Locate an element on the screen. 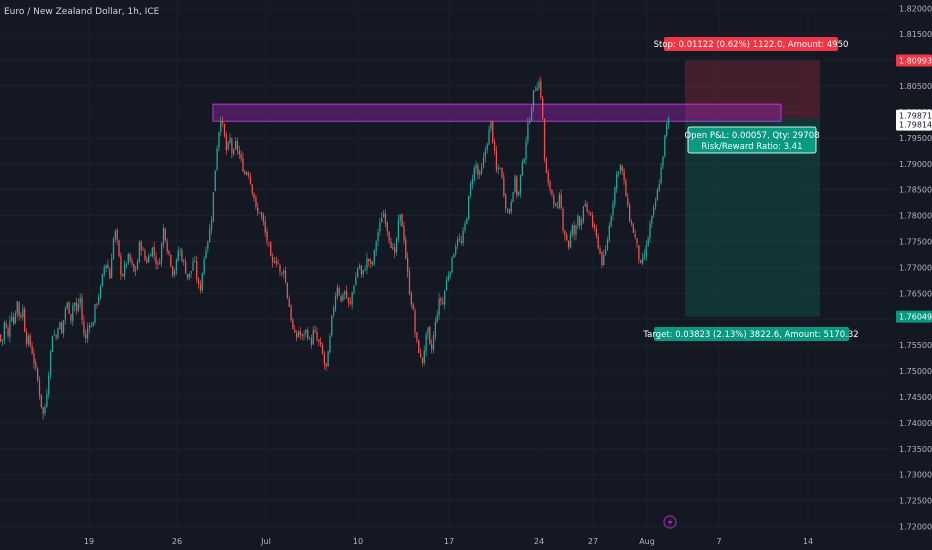 This screenshot has height=550, width=932. y-tick-label: 1.82000 is located at coordinates (915, 8).